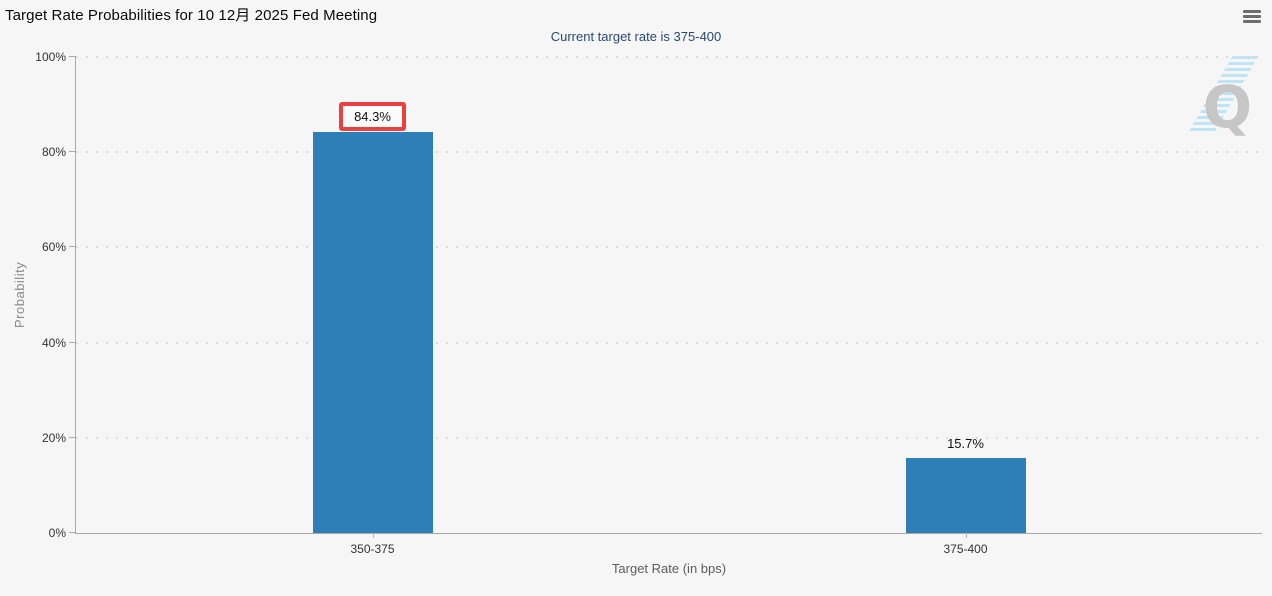  Describe the element at coordinates (53, 152) in the screenshot. I see `y-axis-tick-label: 80%` at that location.